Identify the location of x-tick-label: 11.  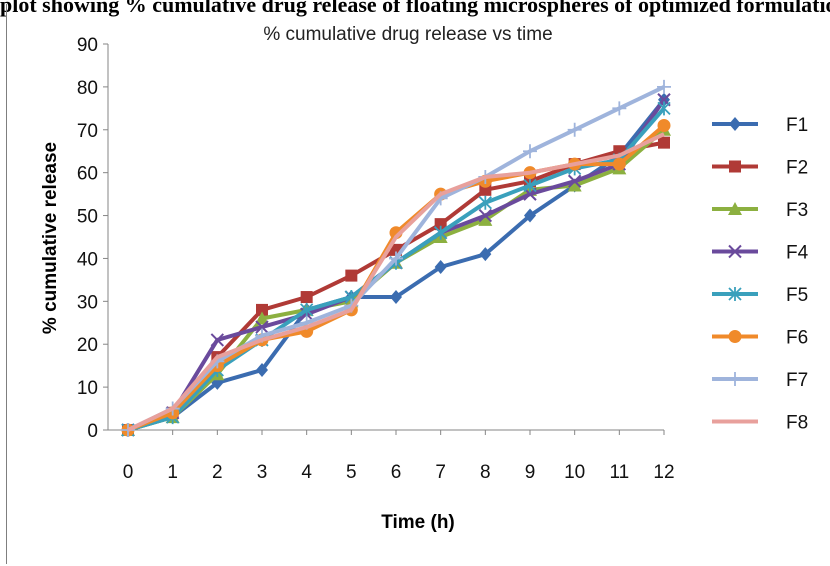
(619, 472).